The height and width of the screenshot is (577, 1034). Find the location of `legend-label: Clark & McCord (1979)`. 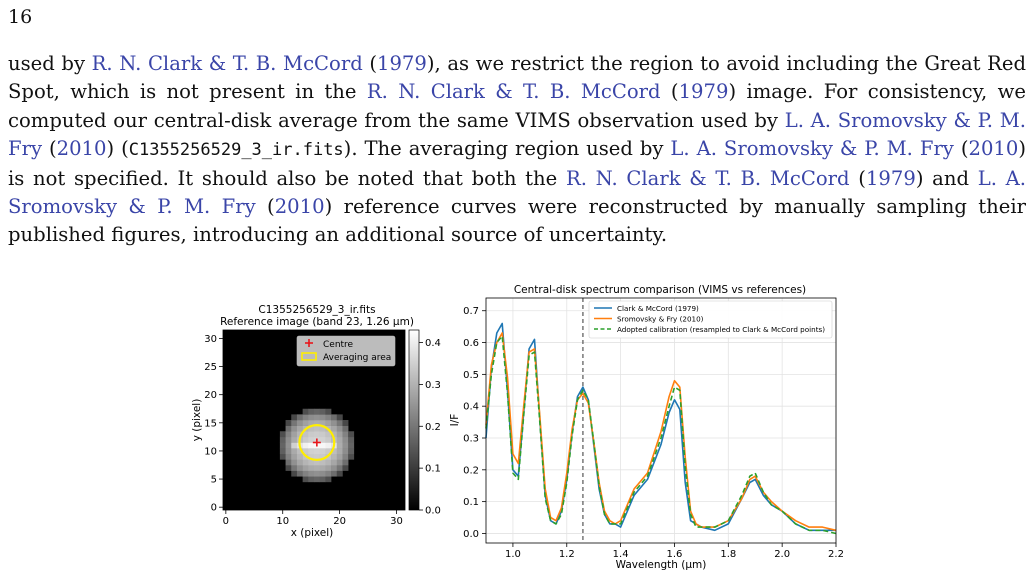

legend-label: Clark & McCord (1979) is located at coordinates (658, 308).